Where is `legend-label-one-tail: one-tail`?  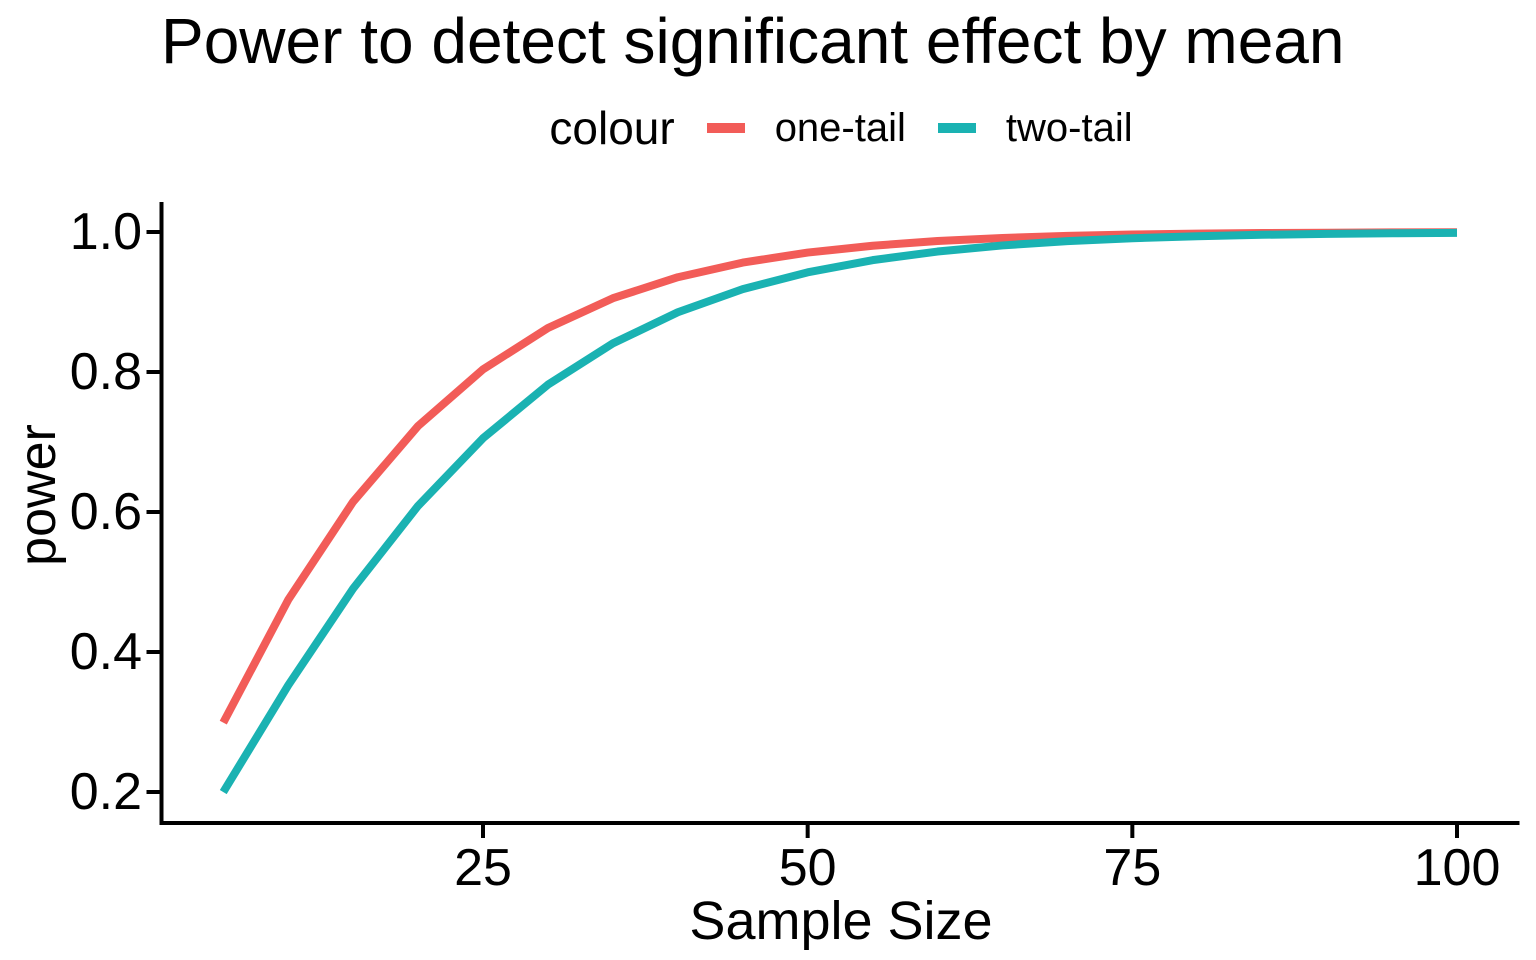
legend-label-one-tail: one-tail is located at coordinates (840, 127).